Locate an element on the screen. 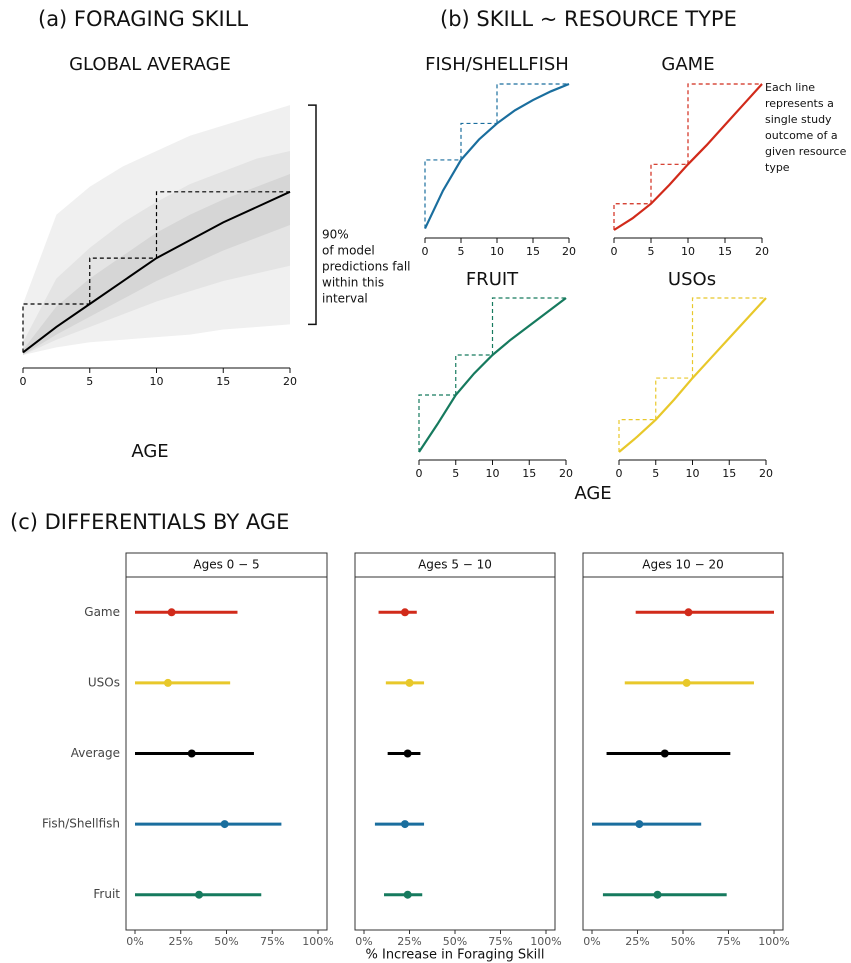  chart-title: FISH/SHELLFISH is located at coordinates (497, 64).